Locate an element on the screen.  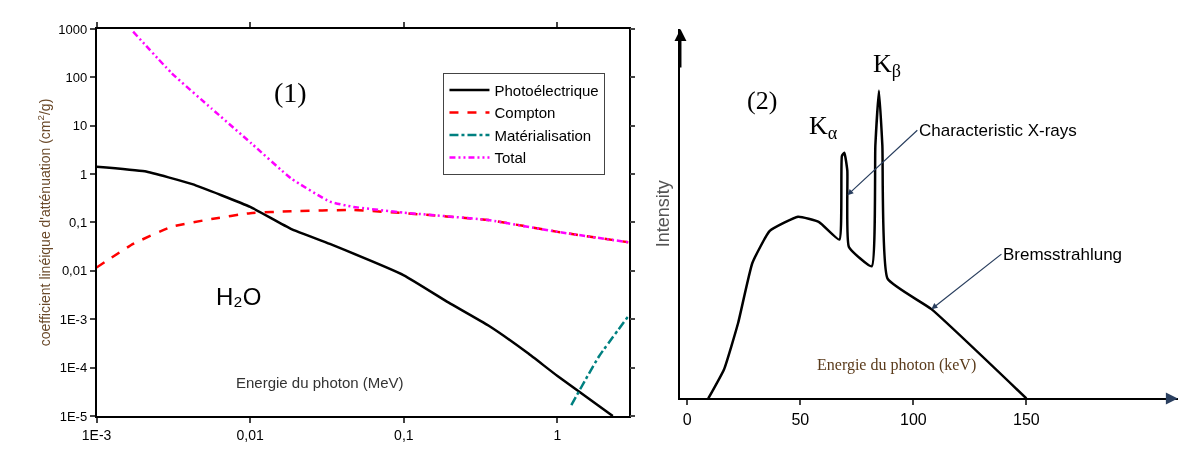
annotation: K$_{β}$ is located at coordinates (887, 65).